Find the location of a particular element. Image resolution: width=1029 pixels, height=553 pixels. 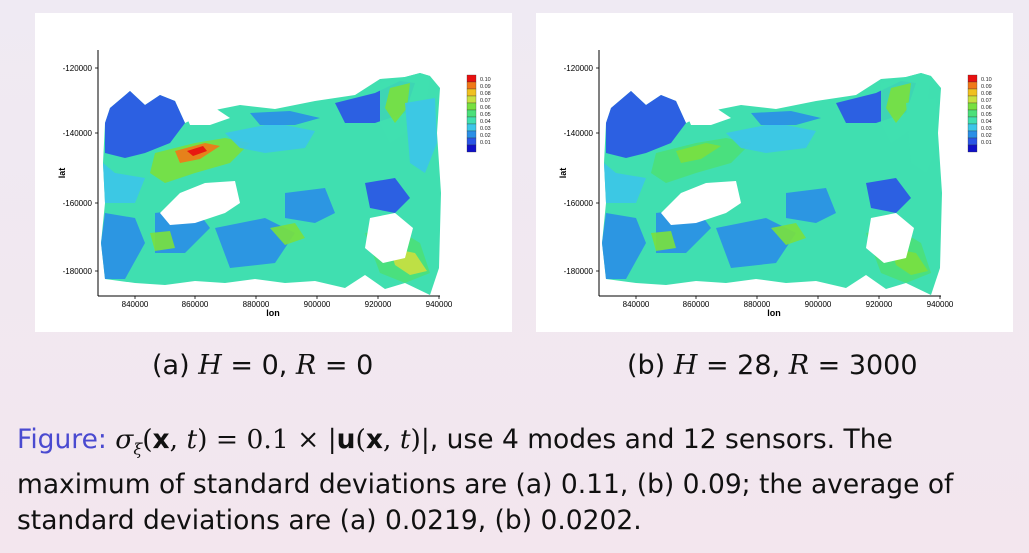

subcaption-h-value-b: 28 is located at coordinates (754, 365).